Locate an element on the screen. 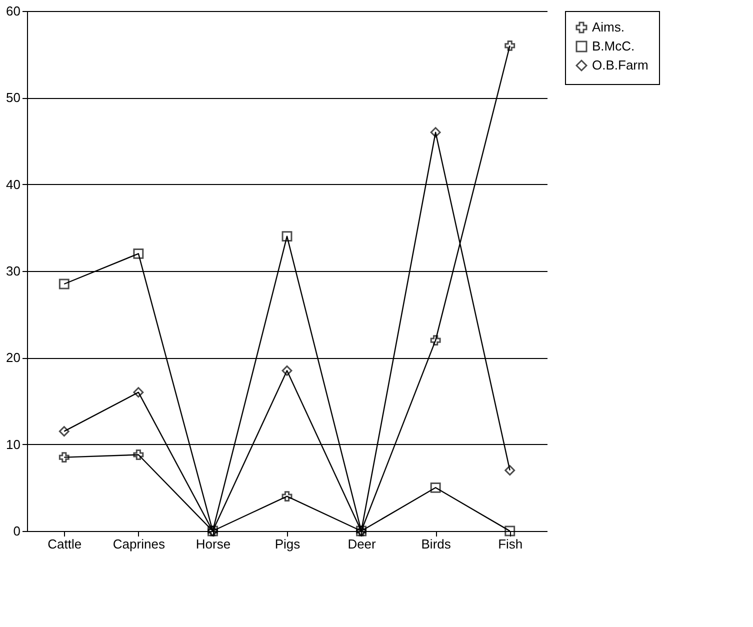 The height and width of the screenshot is (627, 753). x-tick-label: Pigs is located at coordinates (287, 544).